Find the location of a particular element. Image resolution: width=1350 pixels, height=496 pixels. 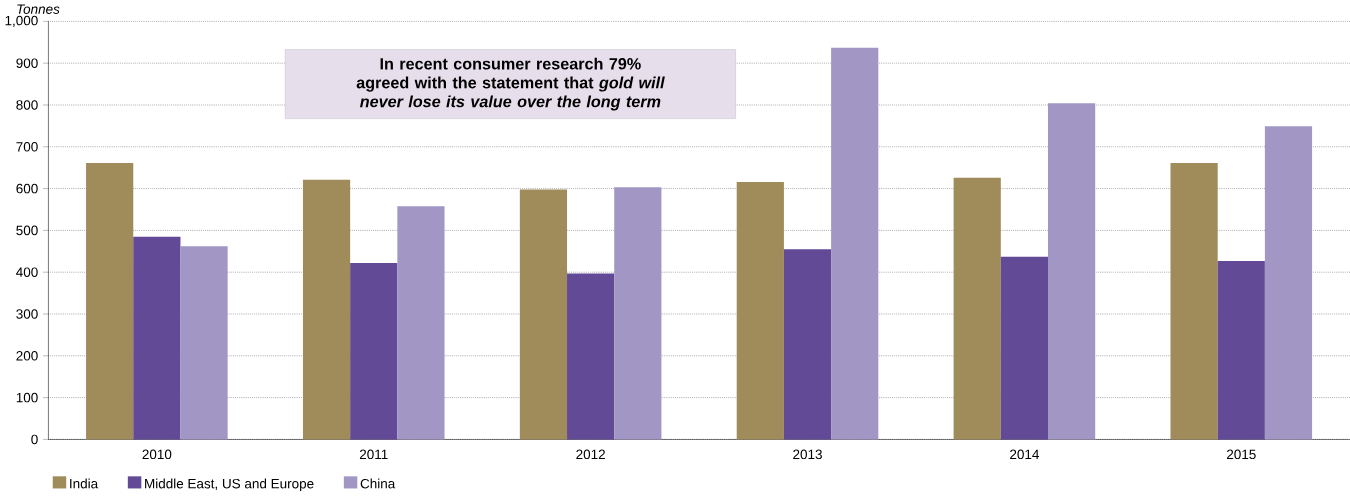

legend-label: Middle East, US and Europe is located at coordinates (229, 485).